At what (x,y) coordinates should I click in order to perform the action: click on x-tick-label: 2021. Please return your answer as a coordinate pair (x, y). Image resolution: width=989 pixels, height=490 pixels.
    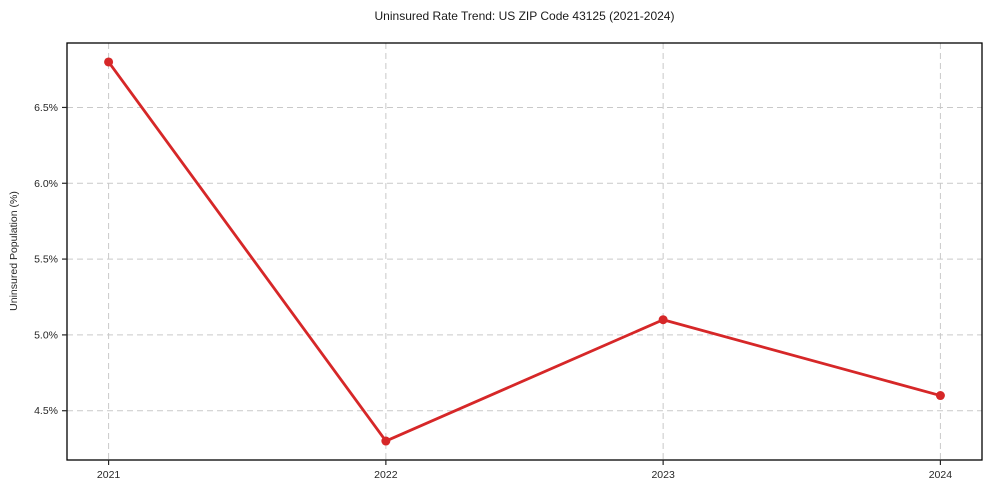
    Looking at the image, I should click on (109, 475).